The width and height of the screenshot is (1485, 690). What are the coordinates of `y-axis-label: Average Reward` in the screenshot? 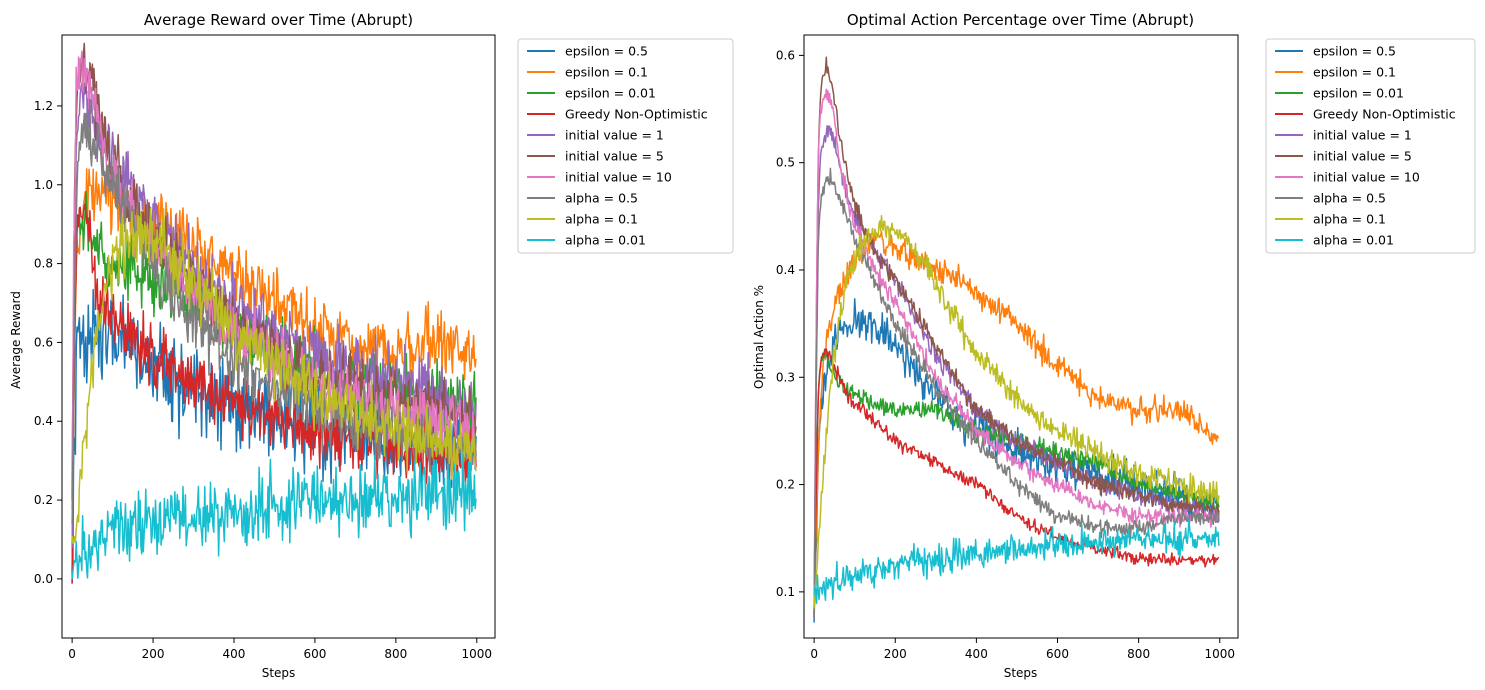 It's located at (16, 340).